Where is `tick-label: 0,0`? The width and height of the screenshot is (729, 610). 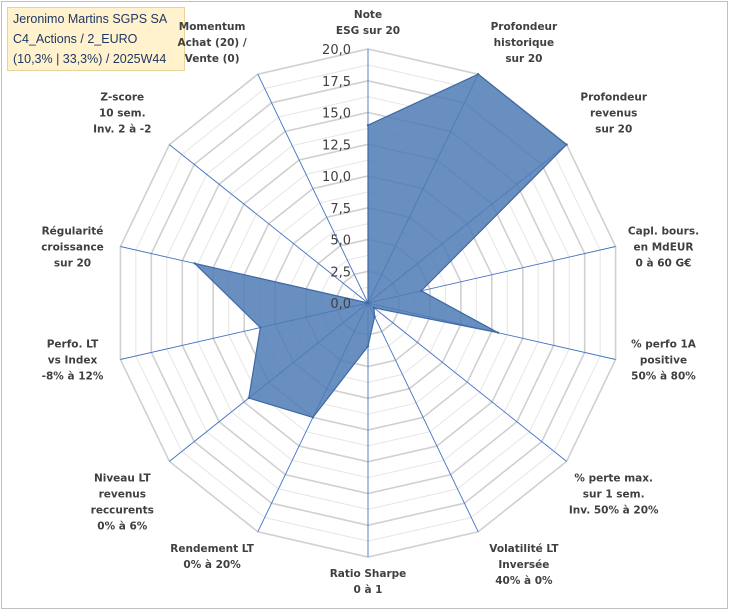
tick-label: 0,0 is located at coordinates (340, 304).